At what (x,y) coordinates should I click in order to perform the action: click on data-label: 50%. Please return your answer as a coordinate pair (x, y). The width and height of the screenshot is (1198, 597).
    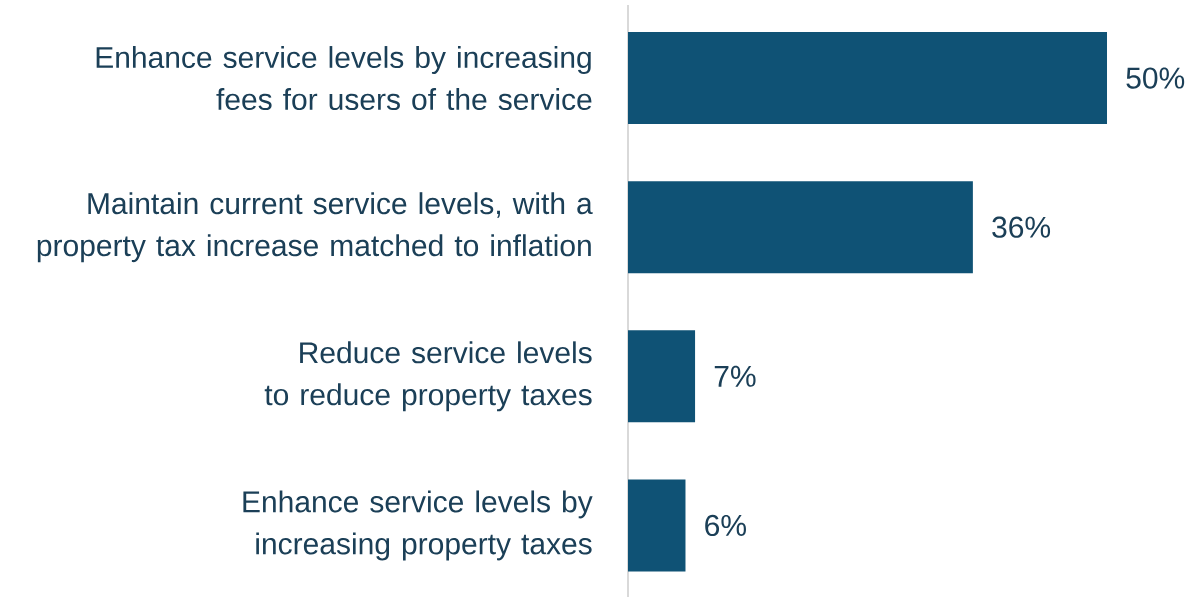
    Looking at the image, I should click on (1155, 78).